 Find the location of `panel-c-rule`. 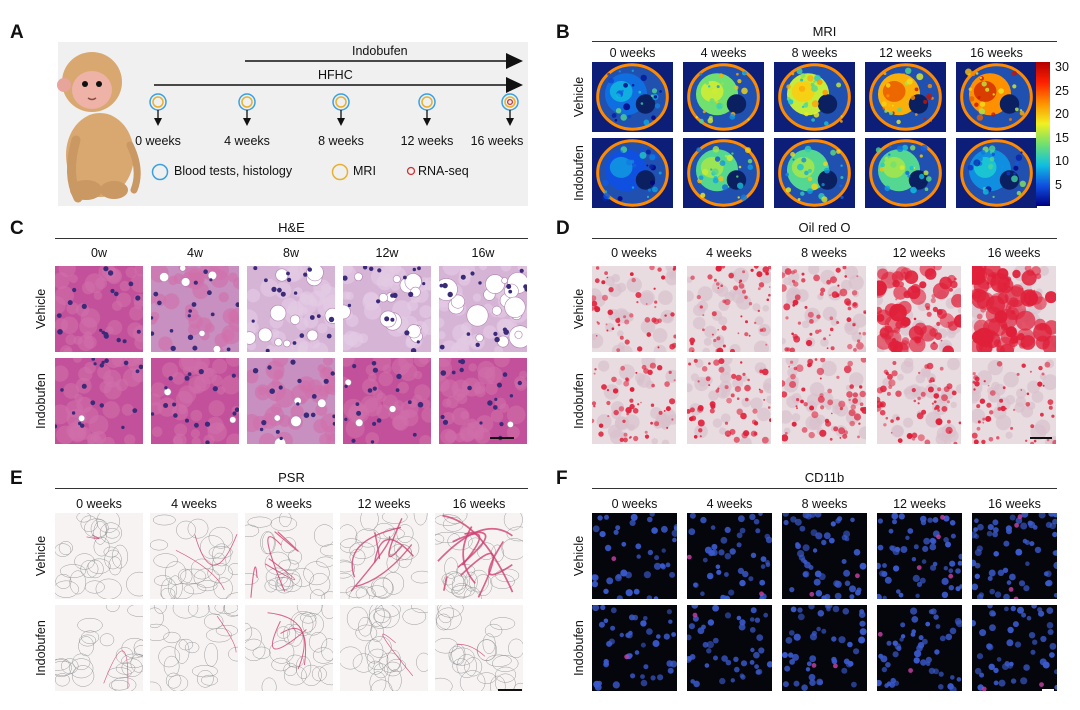

panel-c-rule is located at coordinates (291, 238).